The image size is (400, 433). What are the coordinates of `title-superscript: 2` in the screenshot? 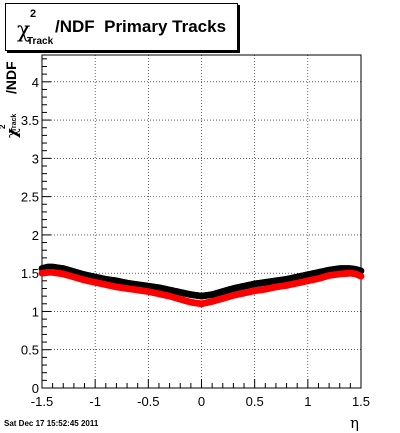 It's located at (33, 14).